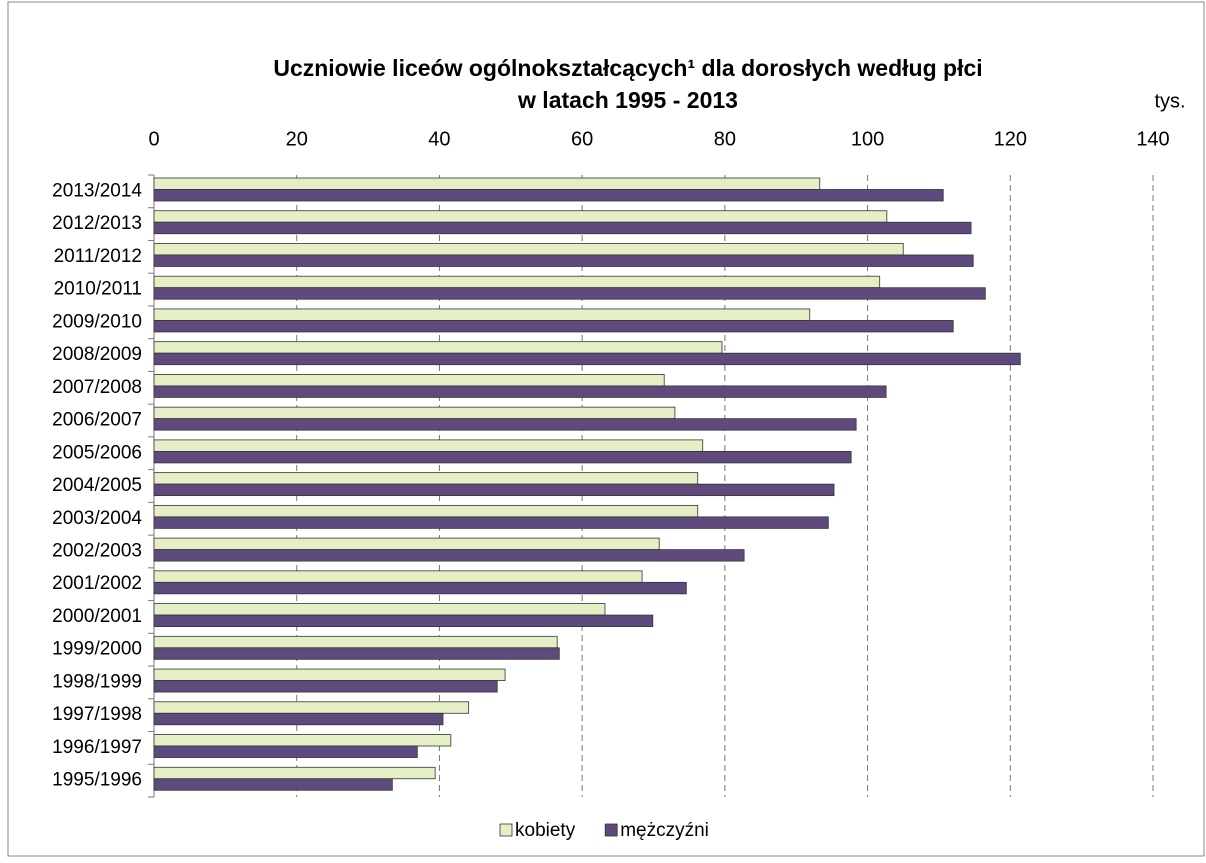  I want to click on y-tick-label: 2013/2014, so click(97, 190).